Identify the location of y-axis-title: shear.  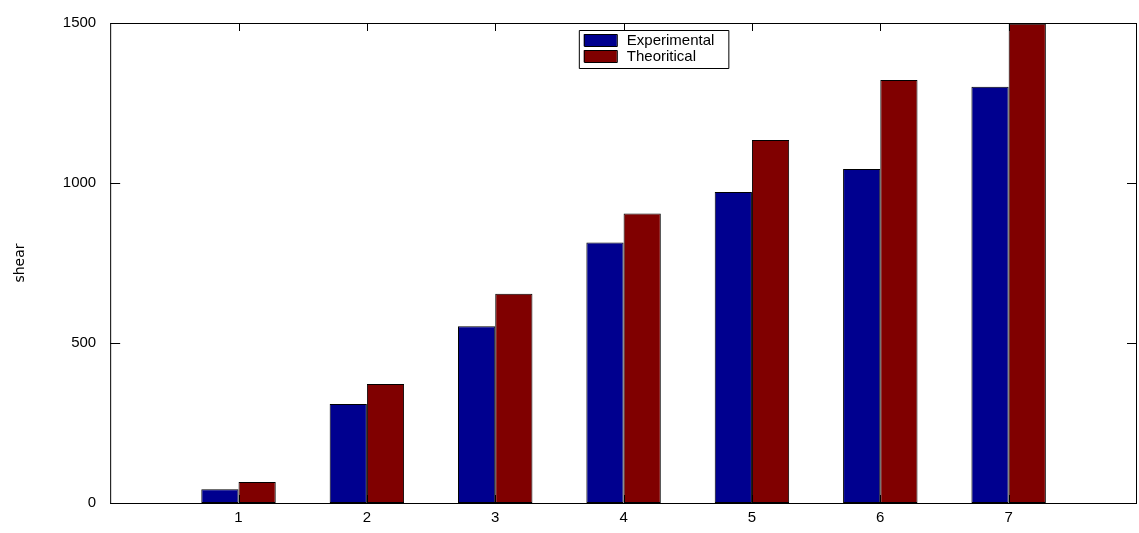
(19, 263).